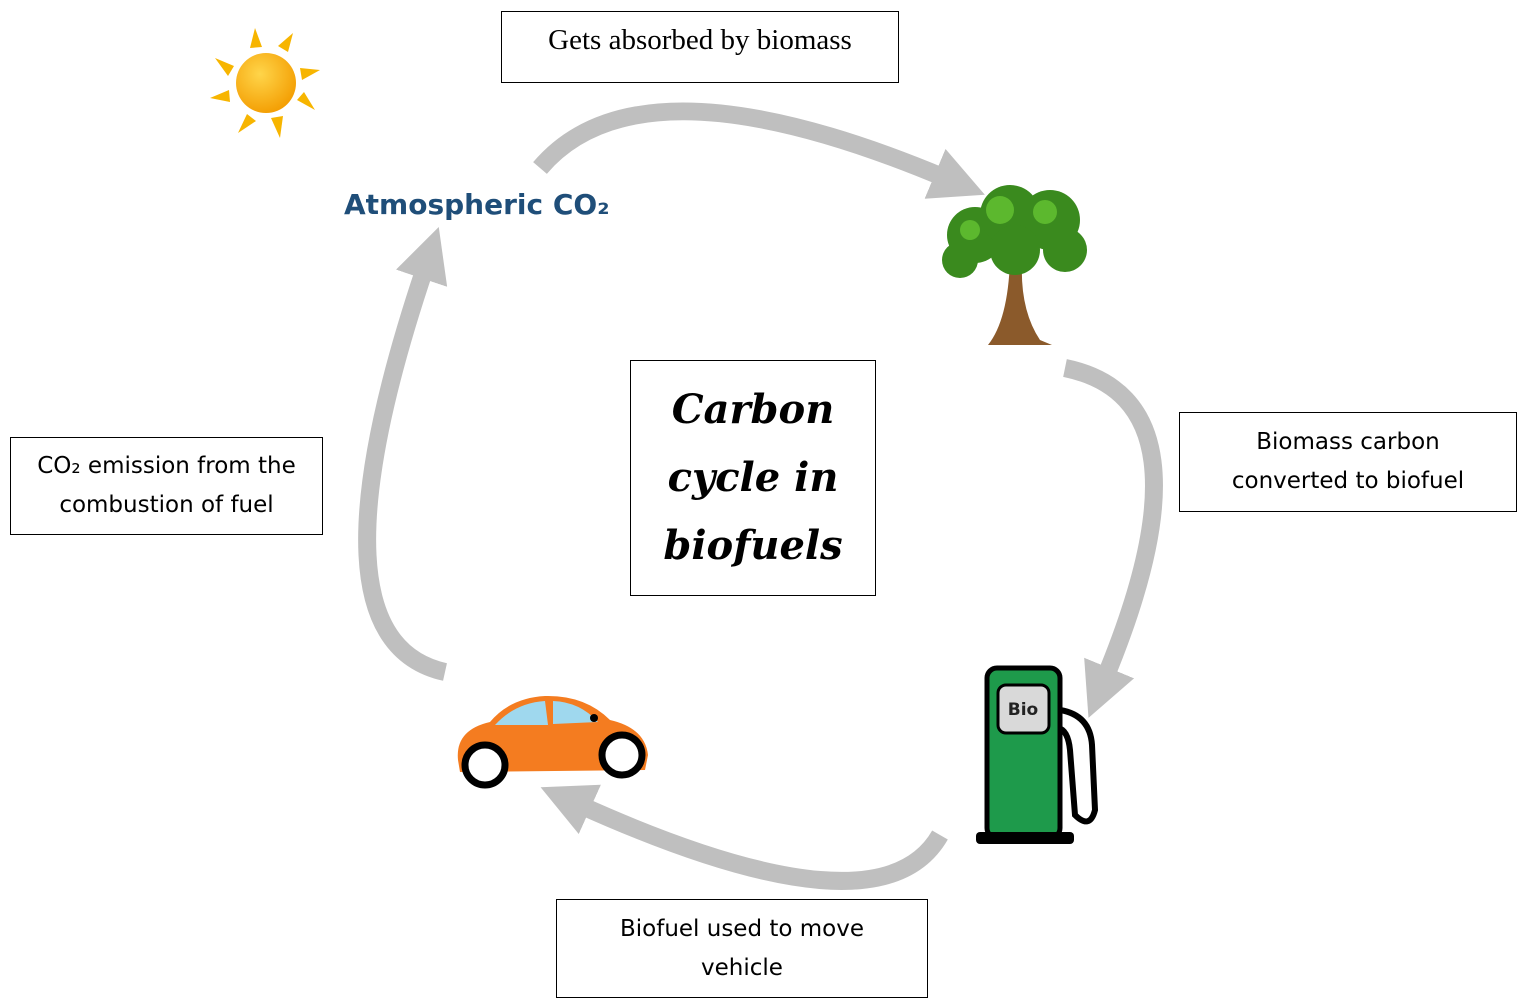  What do you see at coordinates (1014, 265) in the screenshot?
I see `tree` at bounding box center [1014, 265].